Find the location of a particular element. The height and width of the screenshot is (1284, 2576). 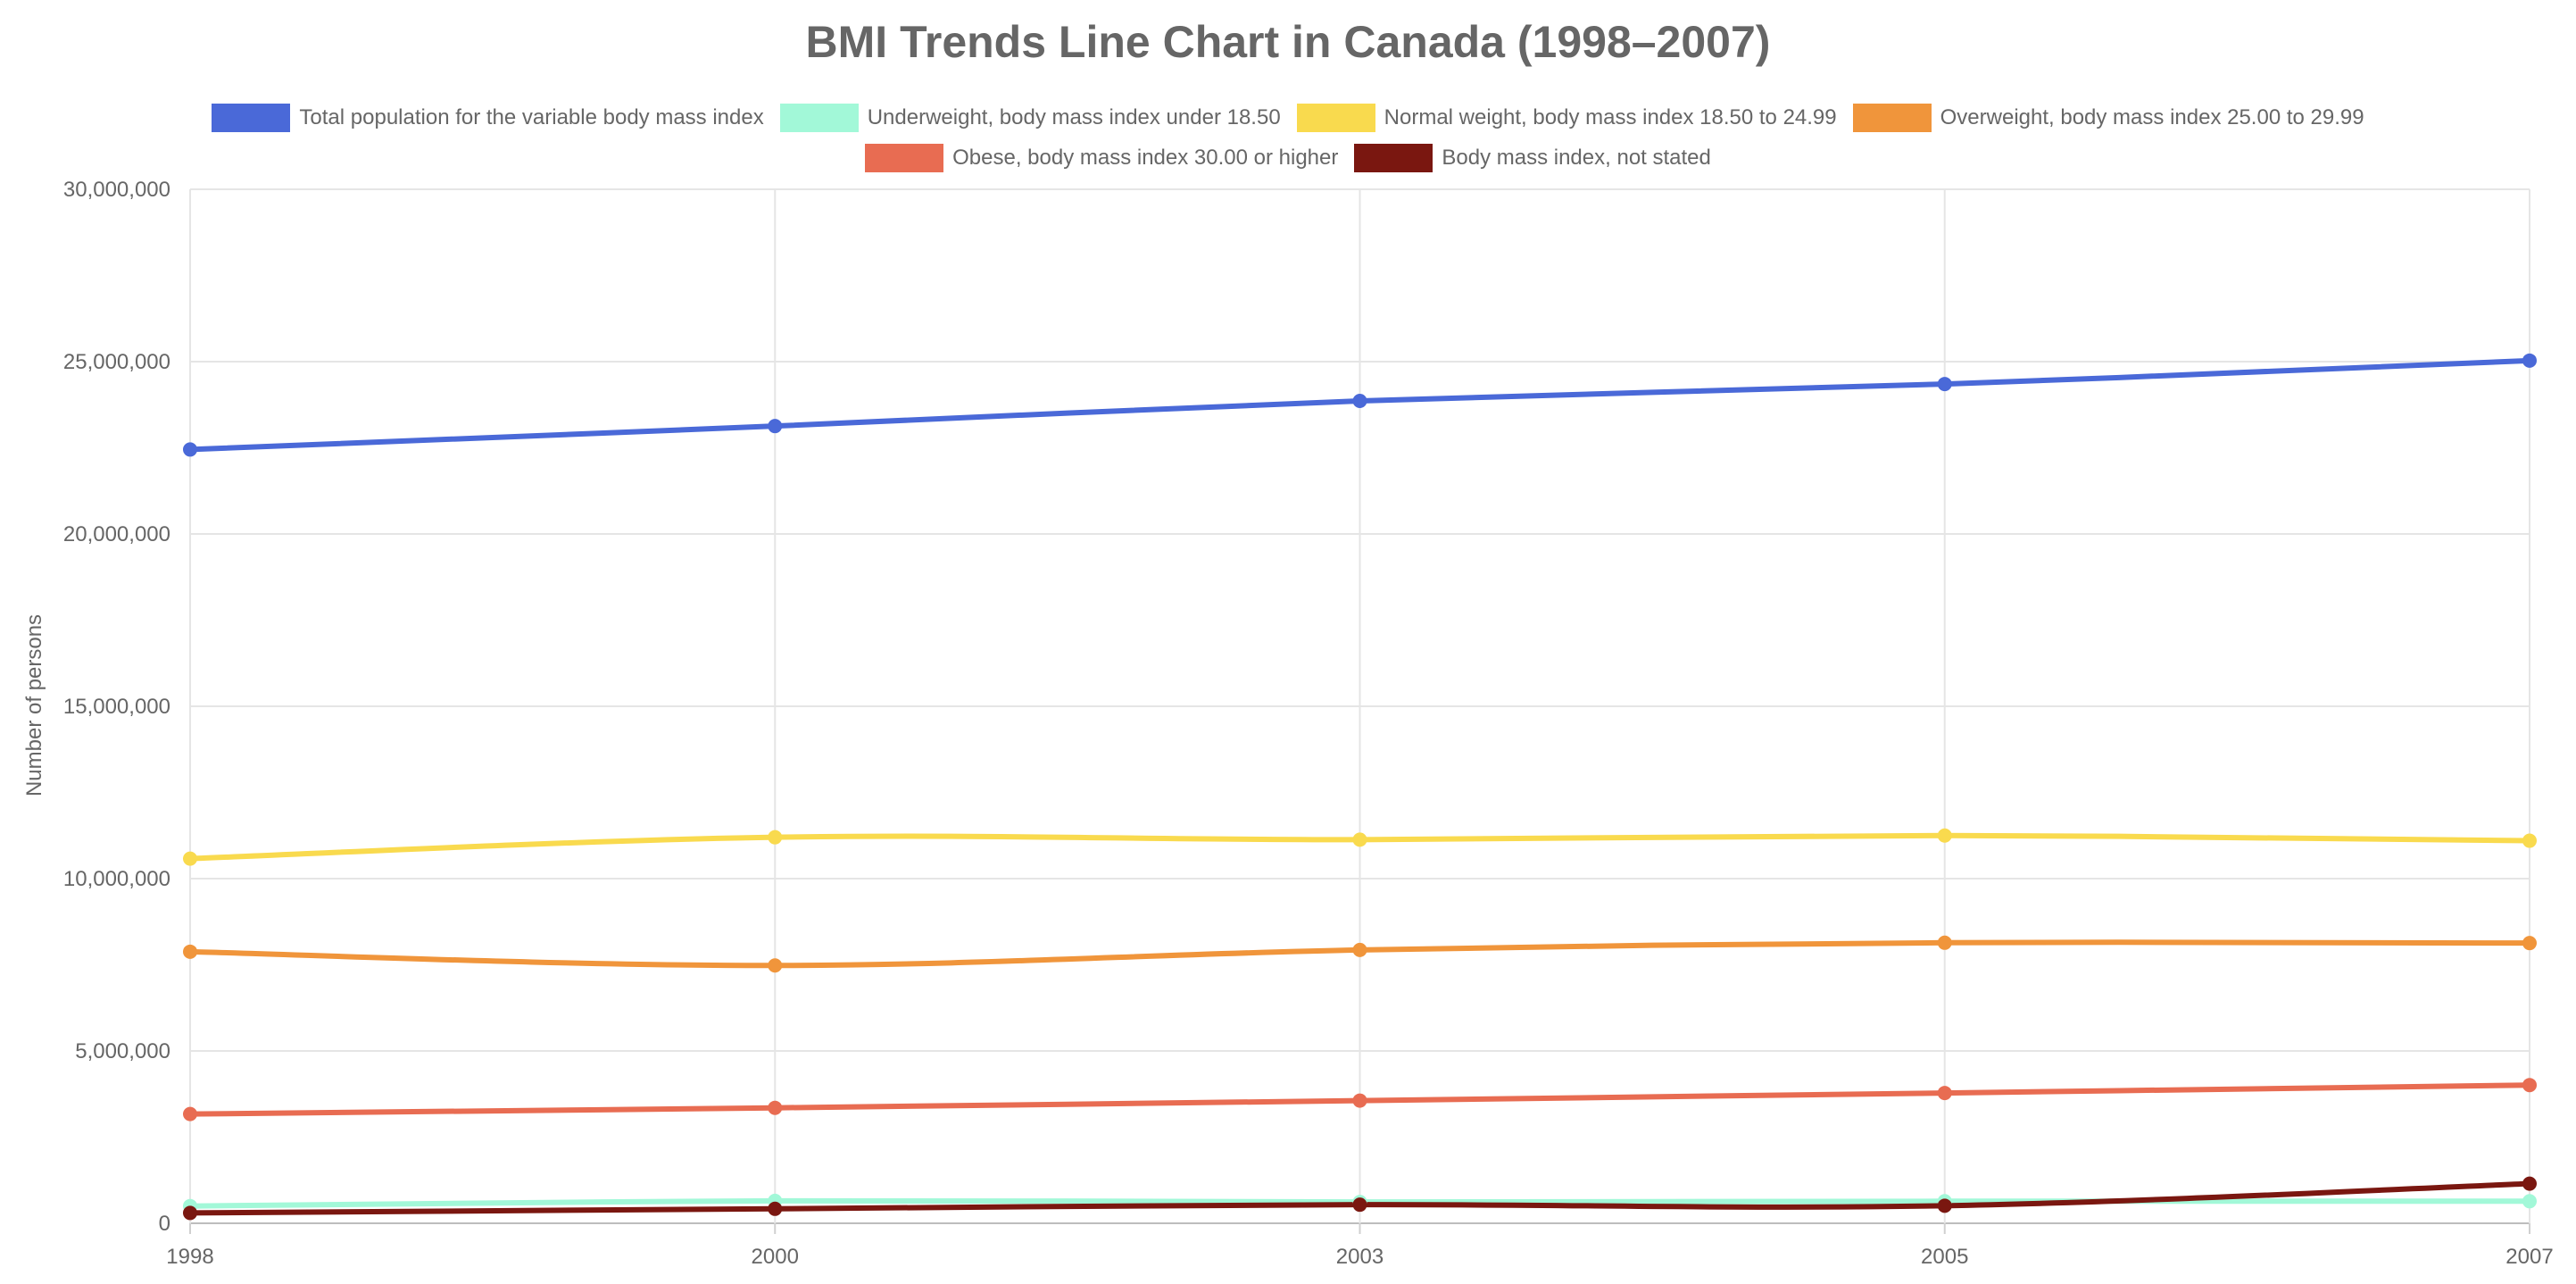

legend-label: Obese, body mass index 30.00 or higher is located at coordinates (1145, 158).